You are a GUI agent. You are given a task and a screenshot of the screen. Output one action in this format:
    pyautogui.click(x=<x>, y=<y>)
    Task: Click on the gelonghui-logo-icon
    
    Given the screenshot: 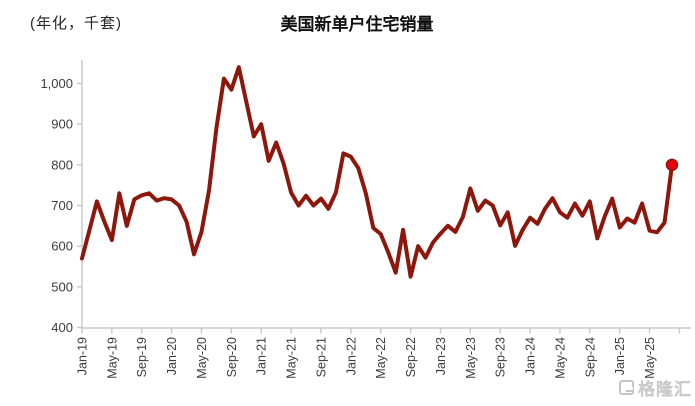 What is the action you would take?
    pyautogui.click(x=626, y=387)
    